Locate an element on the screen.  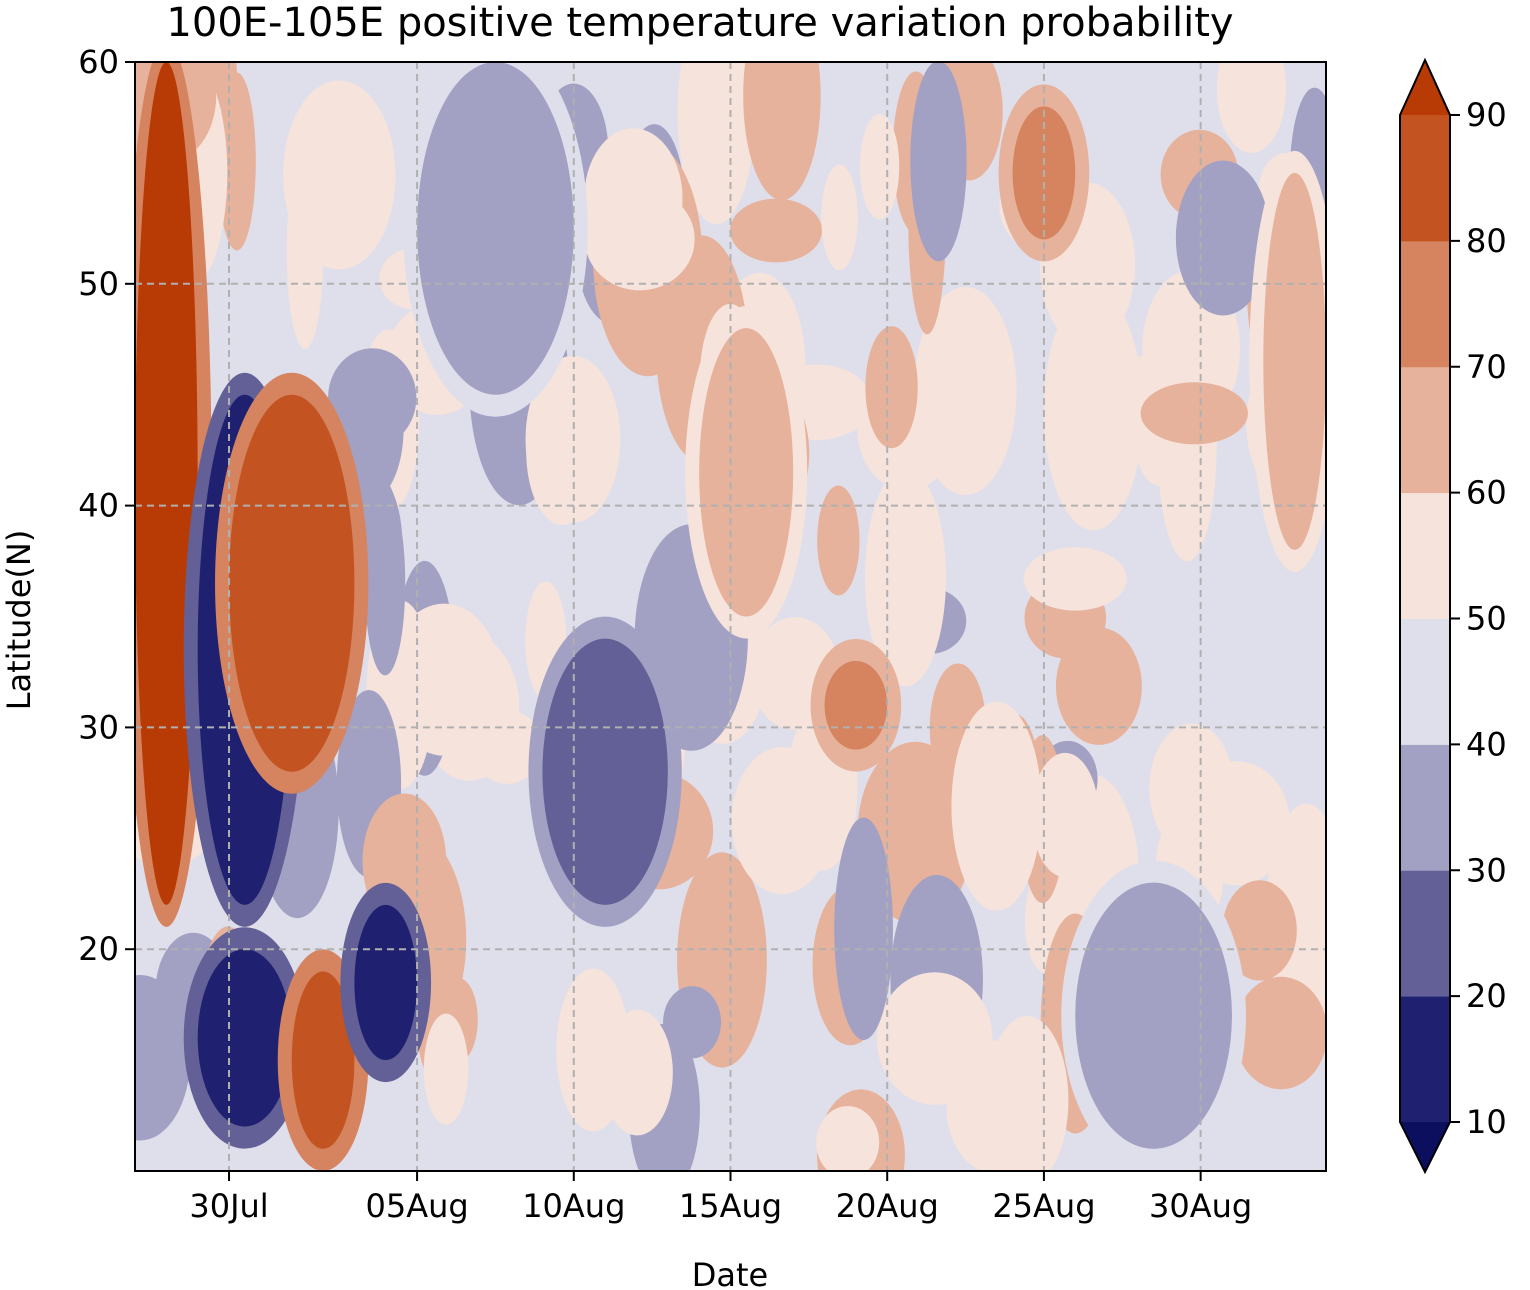
colorbar-tick-label: 90 is located at coordinates (1486, 115).